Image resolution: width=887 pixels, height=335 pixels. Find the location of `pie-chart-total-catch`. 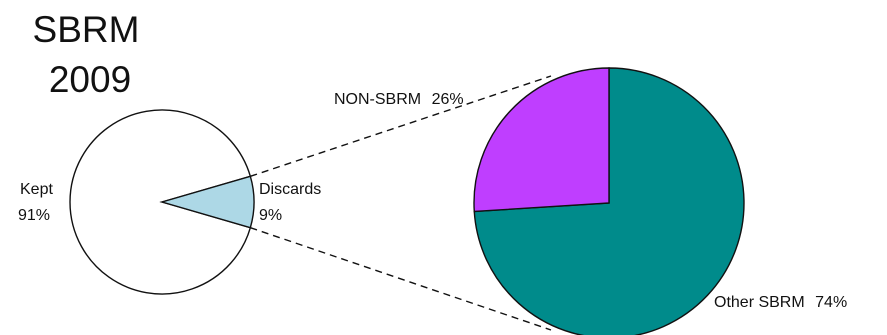

pie-chart-total-catch is located at coordinates (162, 202).